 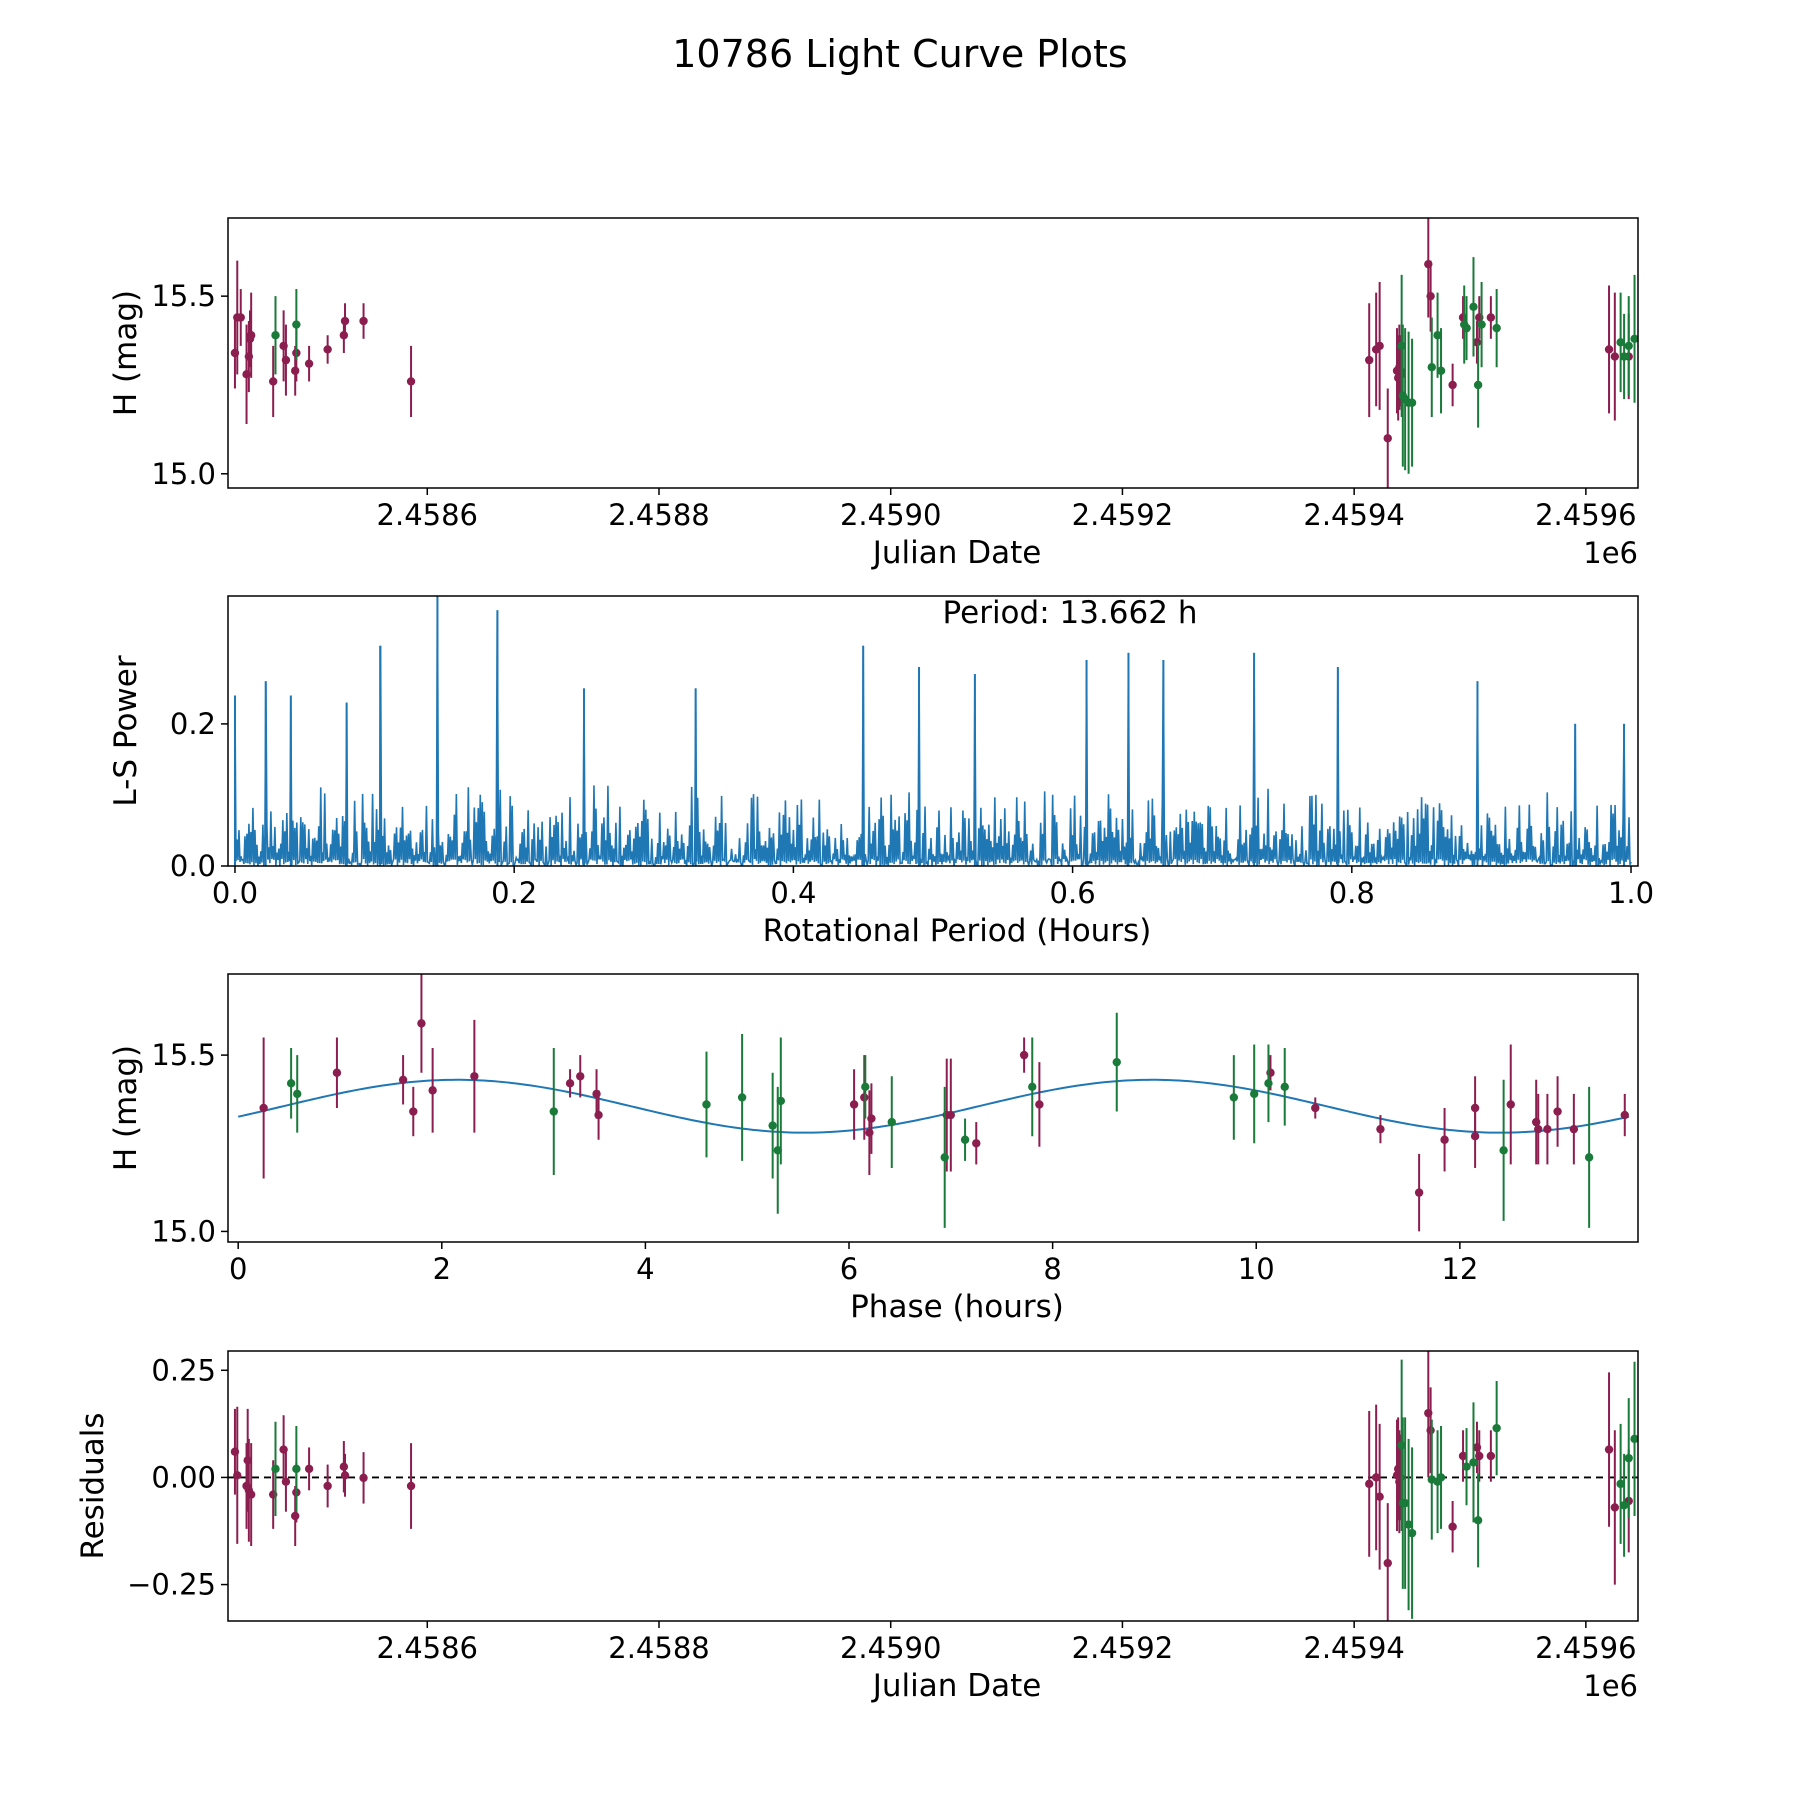 I want to click on residuals-xtick-label: 2.4588, so click(x=658, y=1648).